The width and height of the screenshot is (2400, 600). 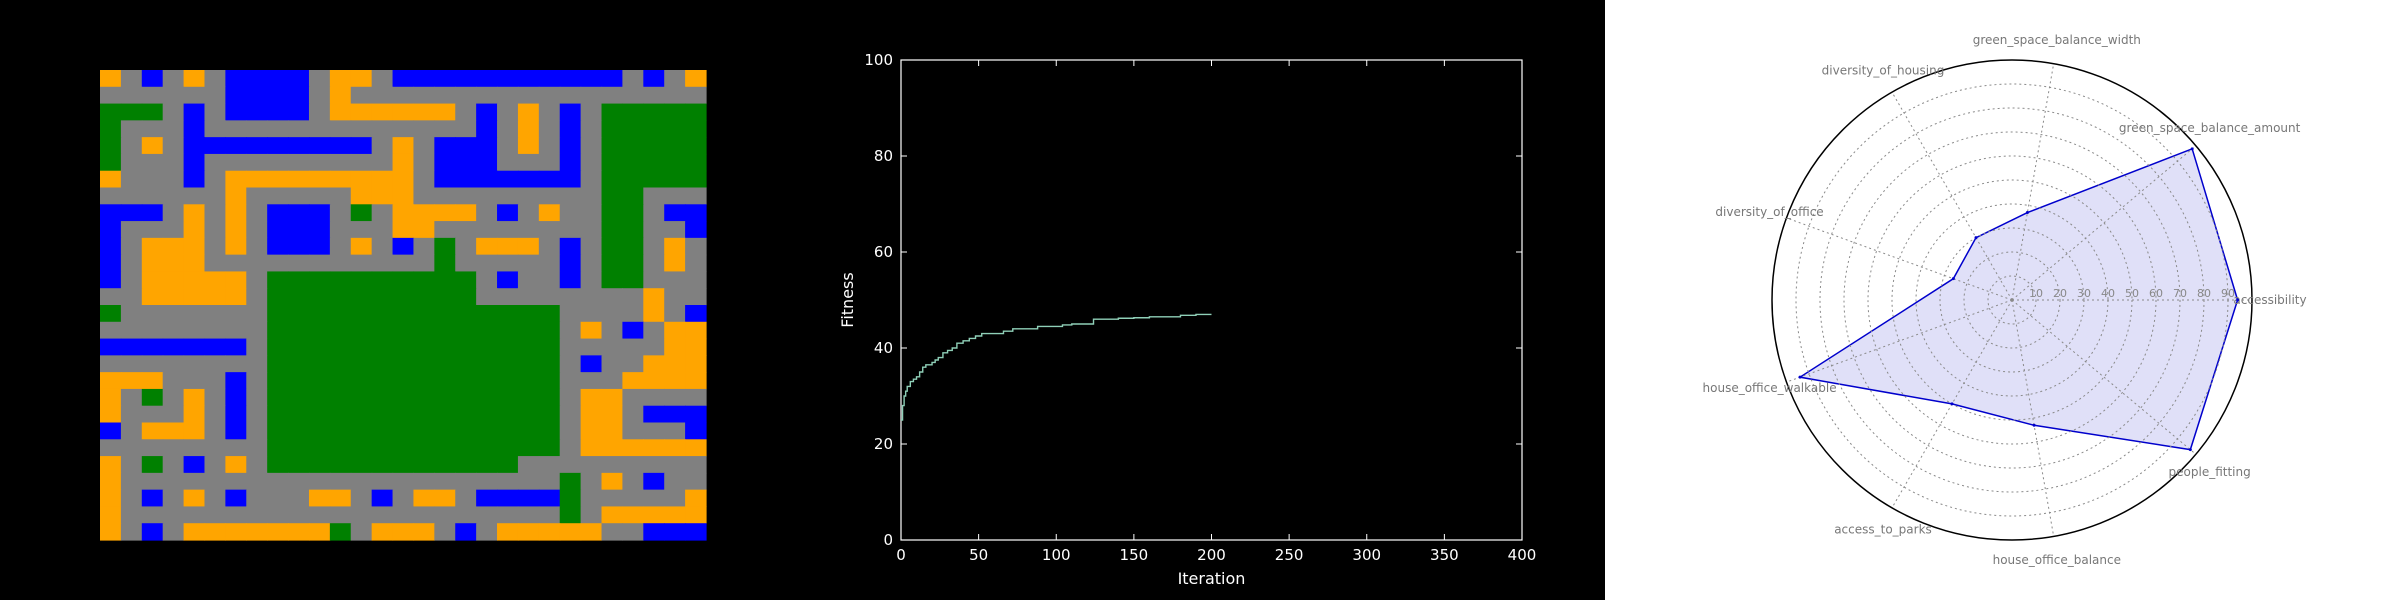 What do you see at coordinates (1211, 555) in the screenshot?
I see `x-tick-label: 200` at bounding box center [1211, 555].